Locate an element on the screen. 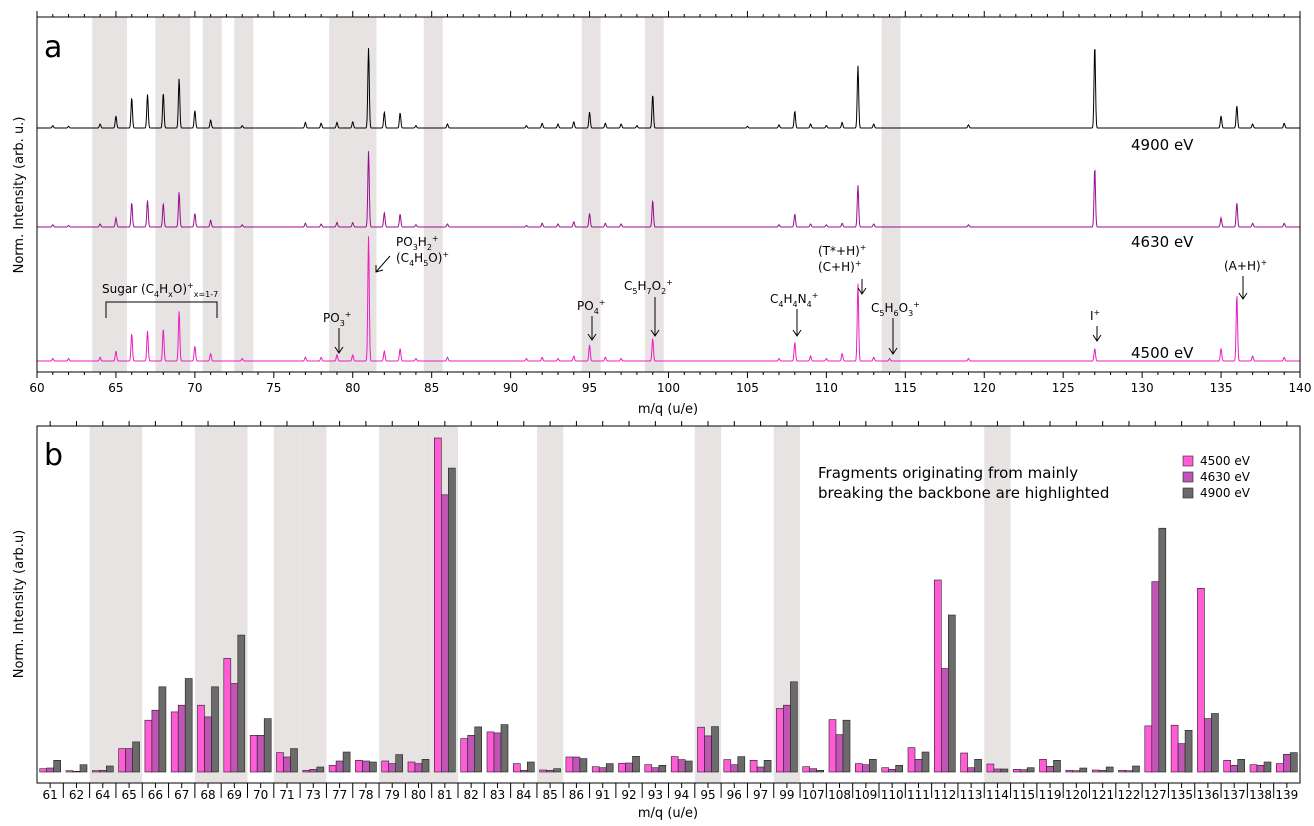 Image resolution: width=1314 pixels, height=826 pixels. energy-label-4500: 4500 eV is located at coordinates (1162, 353).